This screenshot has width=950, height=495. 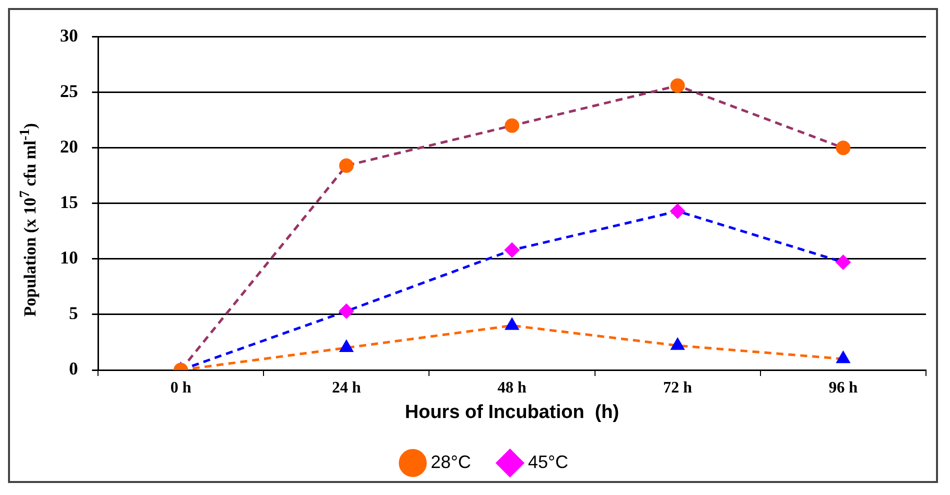 I want to click on legend-label: 45°C, so click(x=548, y=462).